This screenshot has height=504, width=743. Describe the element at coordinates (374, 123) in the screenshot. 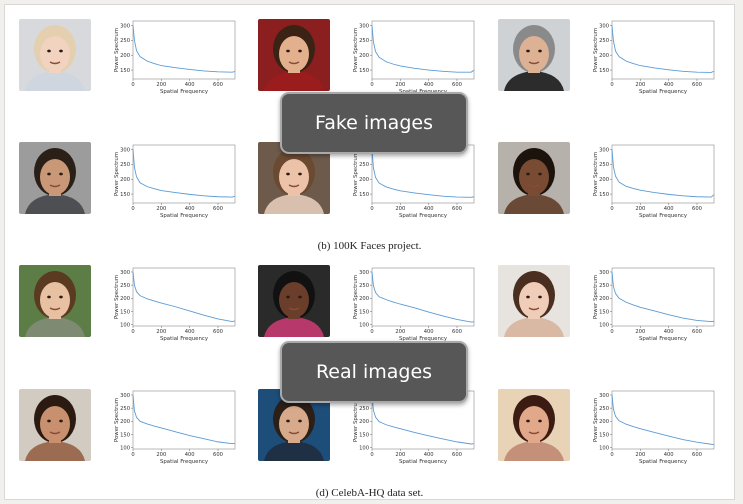

I see `fake-images-label: Fake images` at that location.